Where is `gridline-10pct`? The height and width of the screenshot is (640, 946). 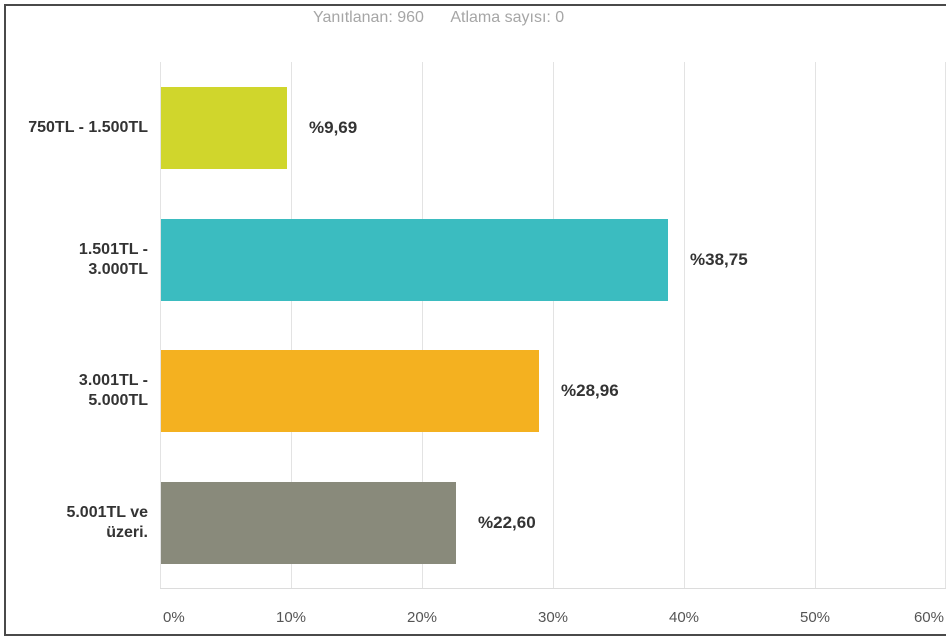
gridline-10pct is located at coordinates (291, 325).